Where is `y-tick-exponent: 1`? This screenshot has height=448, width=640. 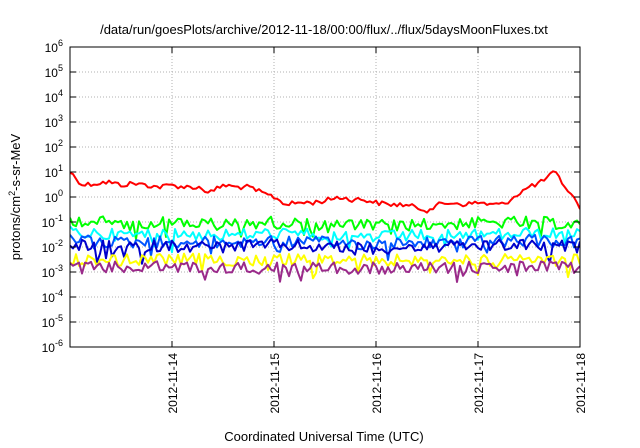
y-tick-exponent: 1 is located at coordinates (60, 168).